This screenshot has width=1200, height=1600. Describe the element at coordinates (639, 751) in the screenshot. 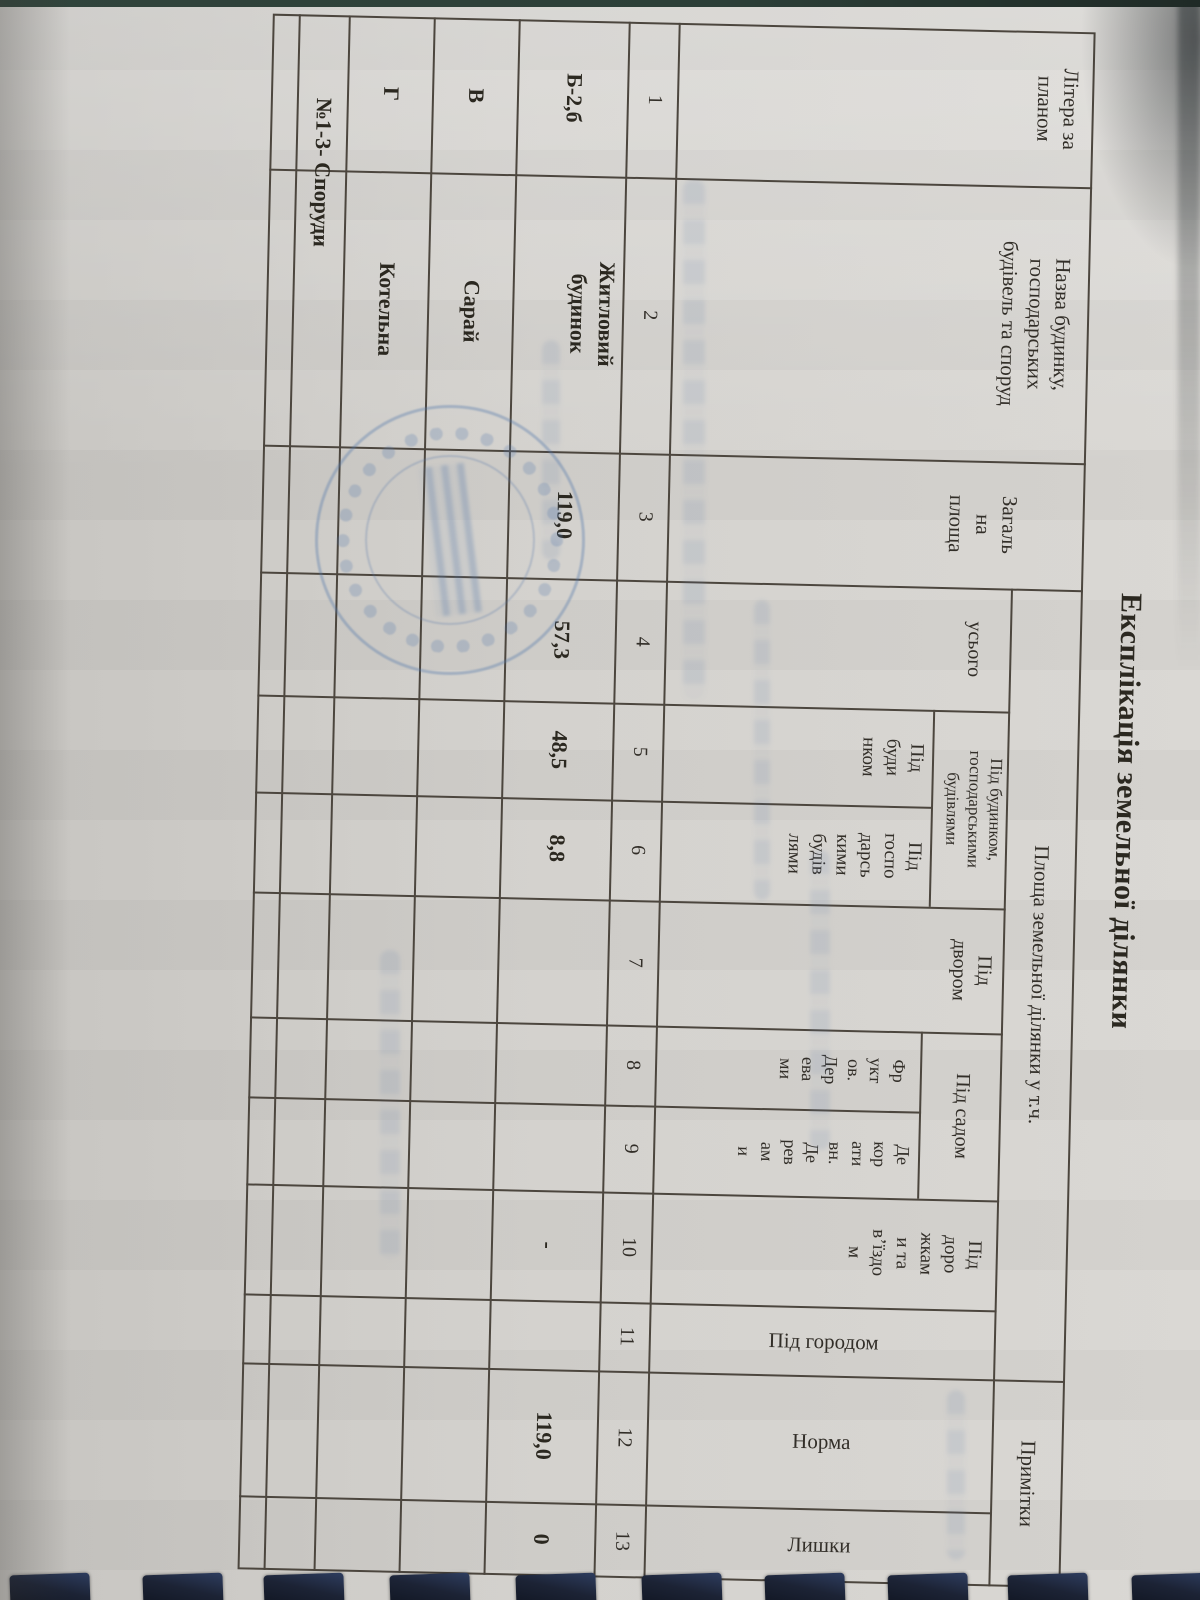

I see `column-number-5: 5` at that location.